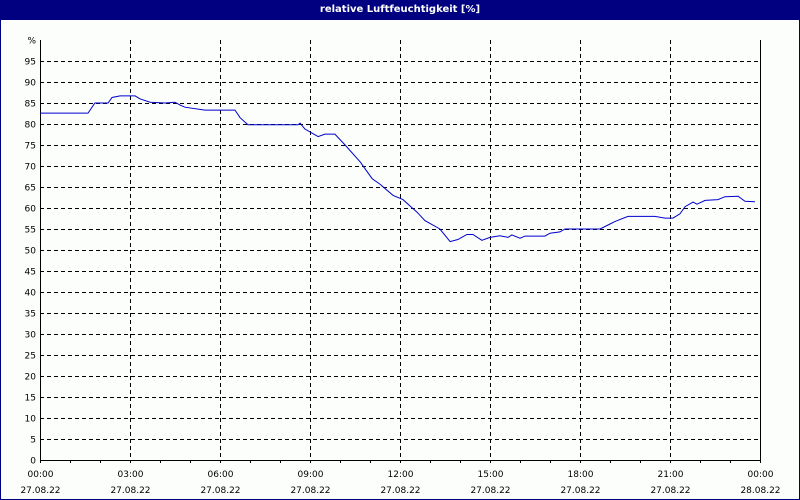  What do you see at coordinates (31, 126) in the screenshot?
I see `y-tick-label: 80` at bounding box center [31, 126].